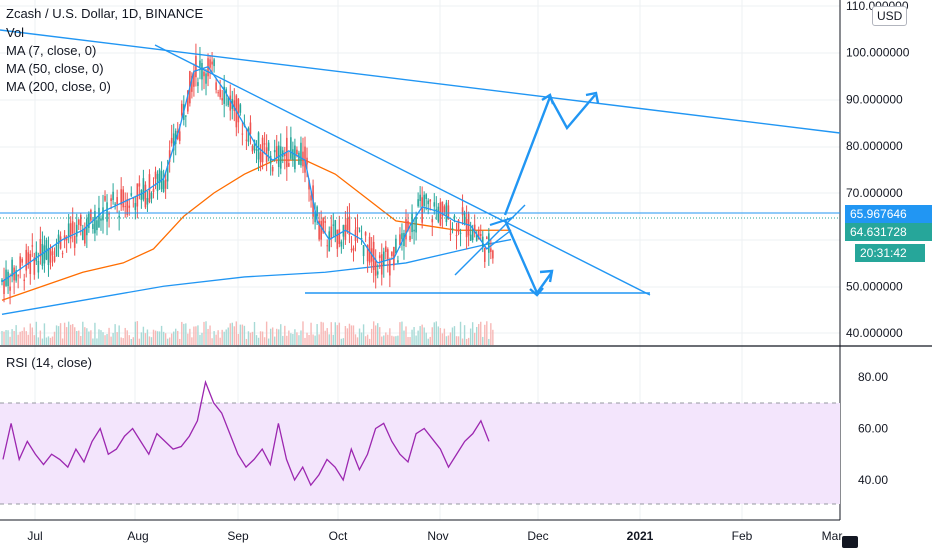 The height and width of the screenshot is (550, 932). What do you see at coordinates (15, 32) in the screenshot?
I see `legend-vol: Vol` at bounding box center [15, 32].